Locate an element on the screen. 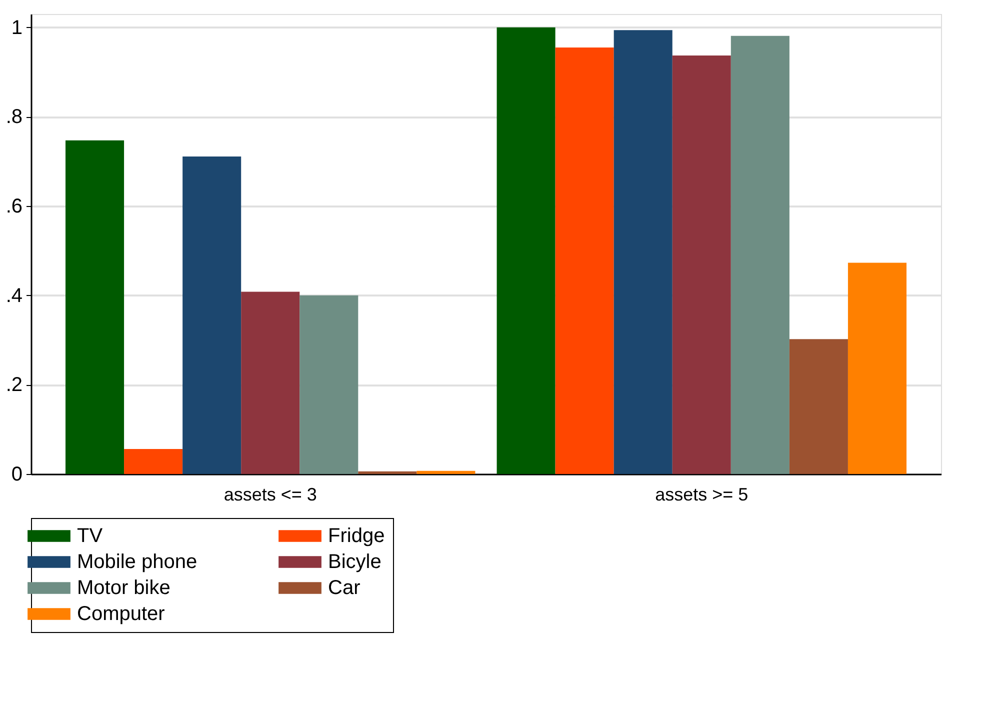 This screenshot has height=711, width=985. y-tick-label: .8 is located at coordinates (14, 117).